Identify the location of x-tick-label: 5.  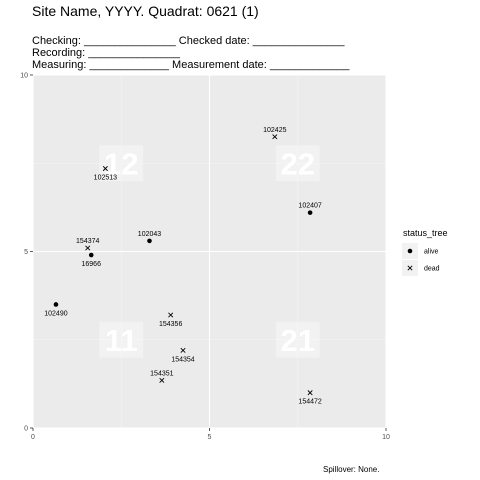
(210, 437).